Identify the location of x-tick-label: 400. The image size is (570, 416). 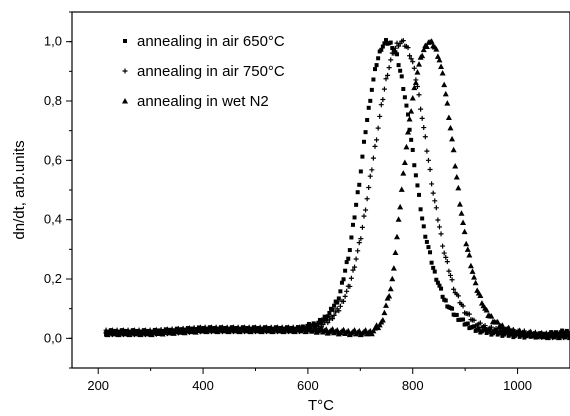
(203, 385).